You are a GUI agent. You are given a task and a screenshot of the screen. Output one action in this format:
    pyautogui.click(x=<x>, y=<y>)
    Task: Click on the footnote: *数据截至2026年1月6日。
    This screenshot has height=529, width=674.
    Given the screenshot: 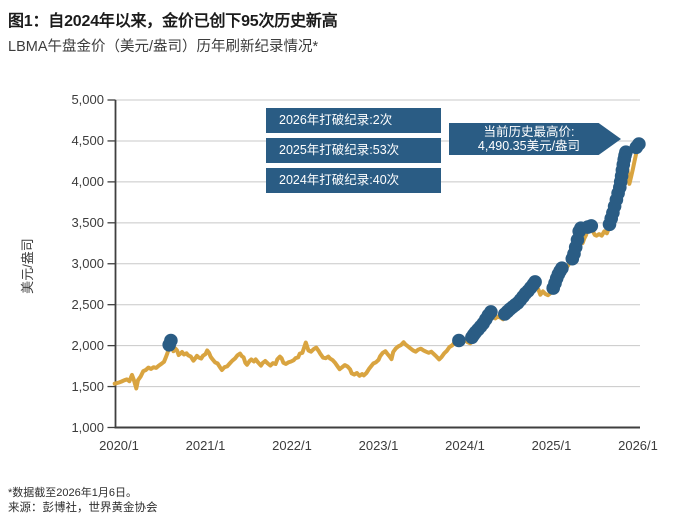 What is the action you would take?
    pyautogui.click(x=72, y=493)
    